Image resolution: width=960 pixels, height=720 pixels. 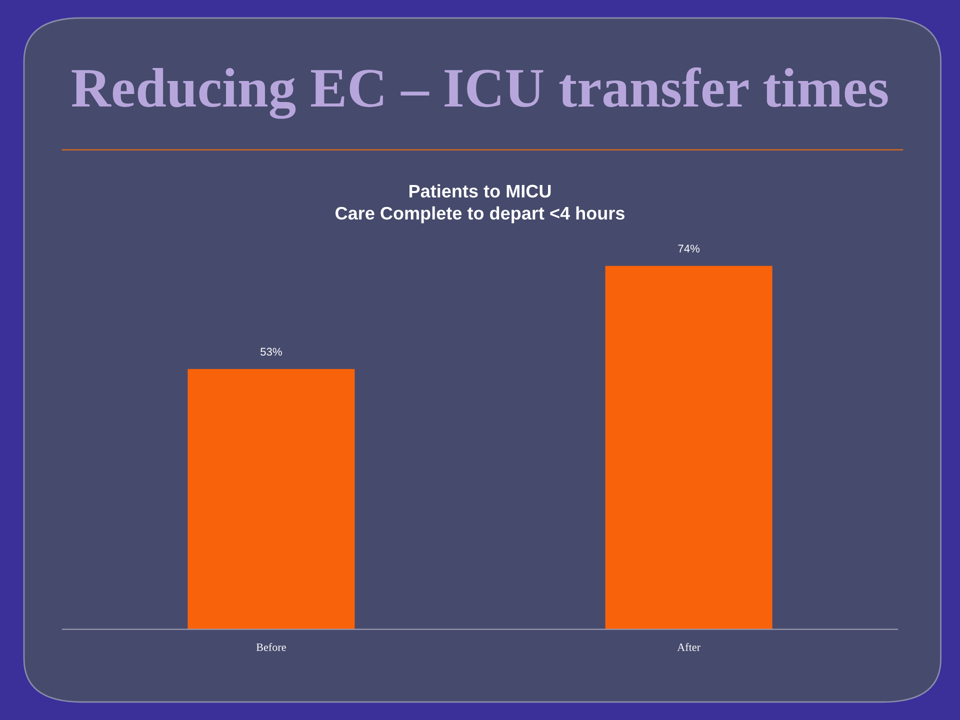 What do you see at coordinates (688, 647) in the screenshot?
I see `x-tick-label: After` at bounding box center [688, 647].